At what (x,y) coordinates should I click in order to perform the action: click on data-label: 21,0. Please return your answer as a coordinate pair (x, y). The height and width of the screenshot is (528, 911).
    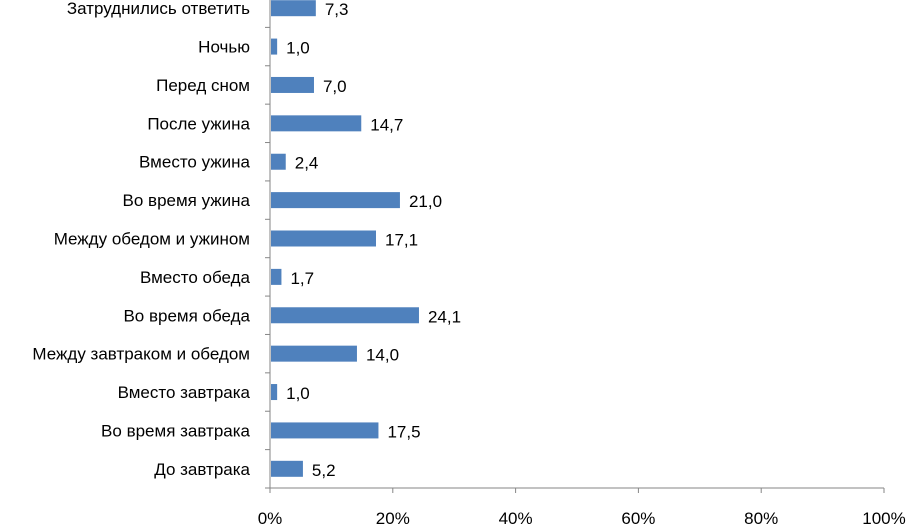
    Looking at the image, I should click on (425, 201).